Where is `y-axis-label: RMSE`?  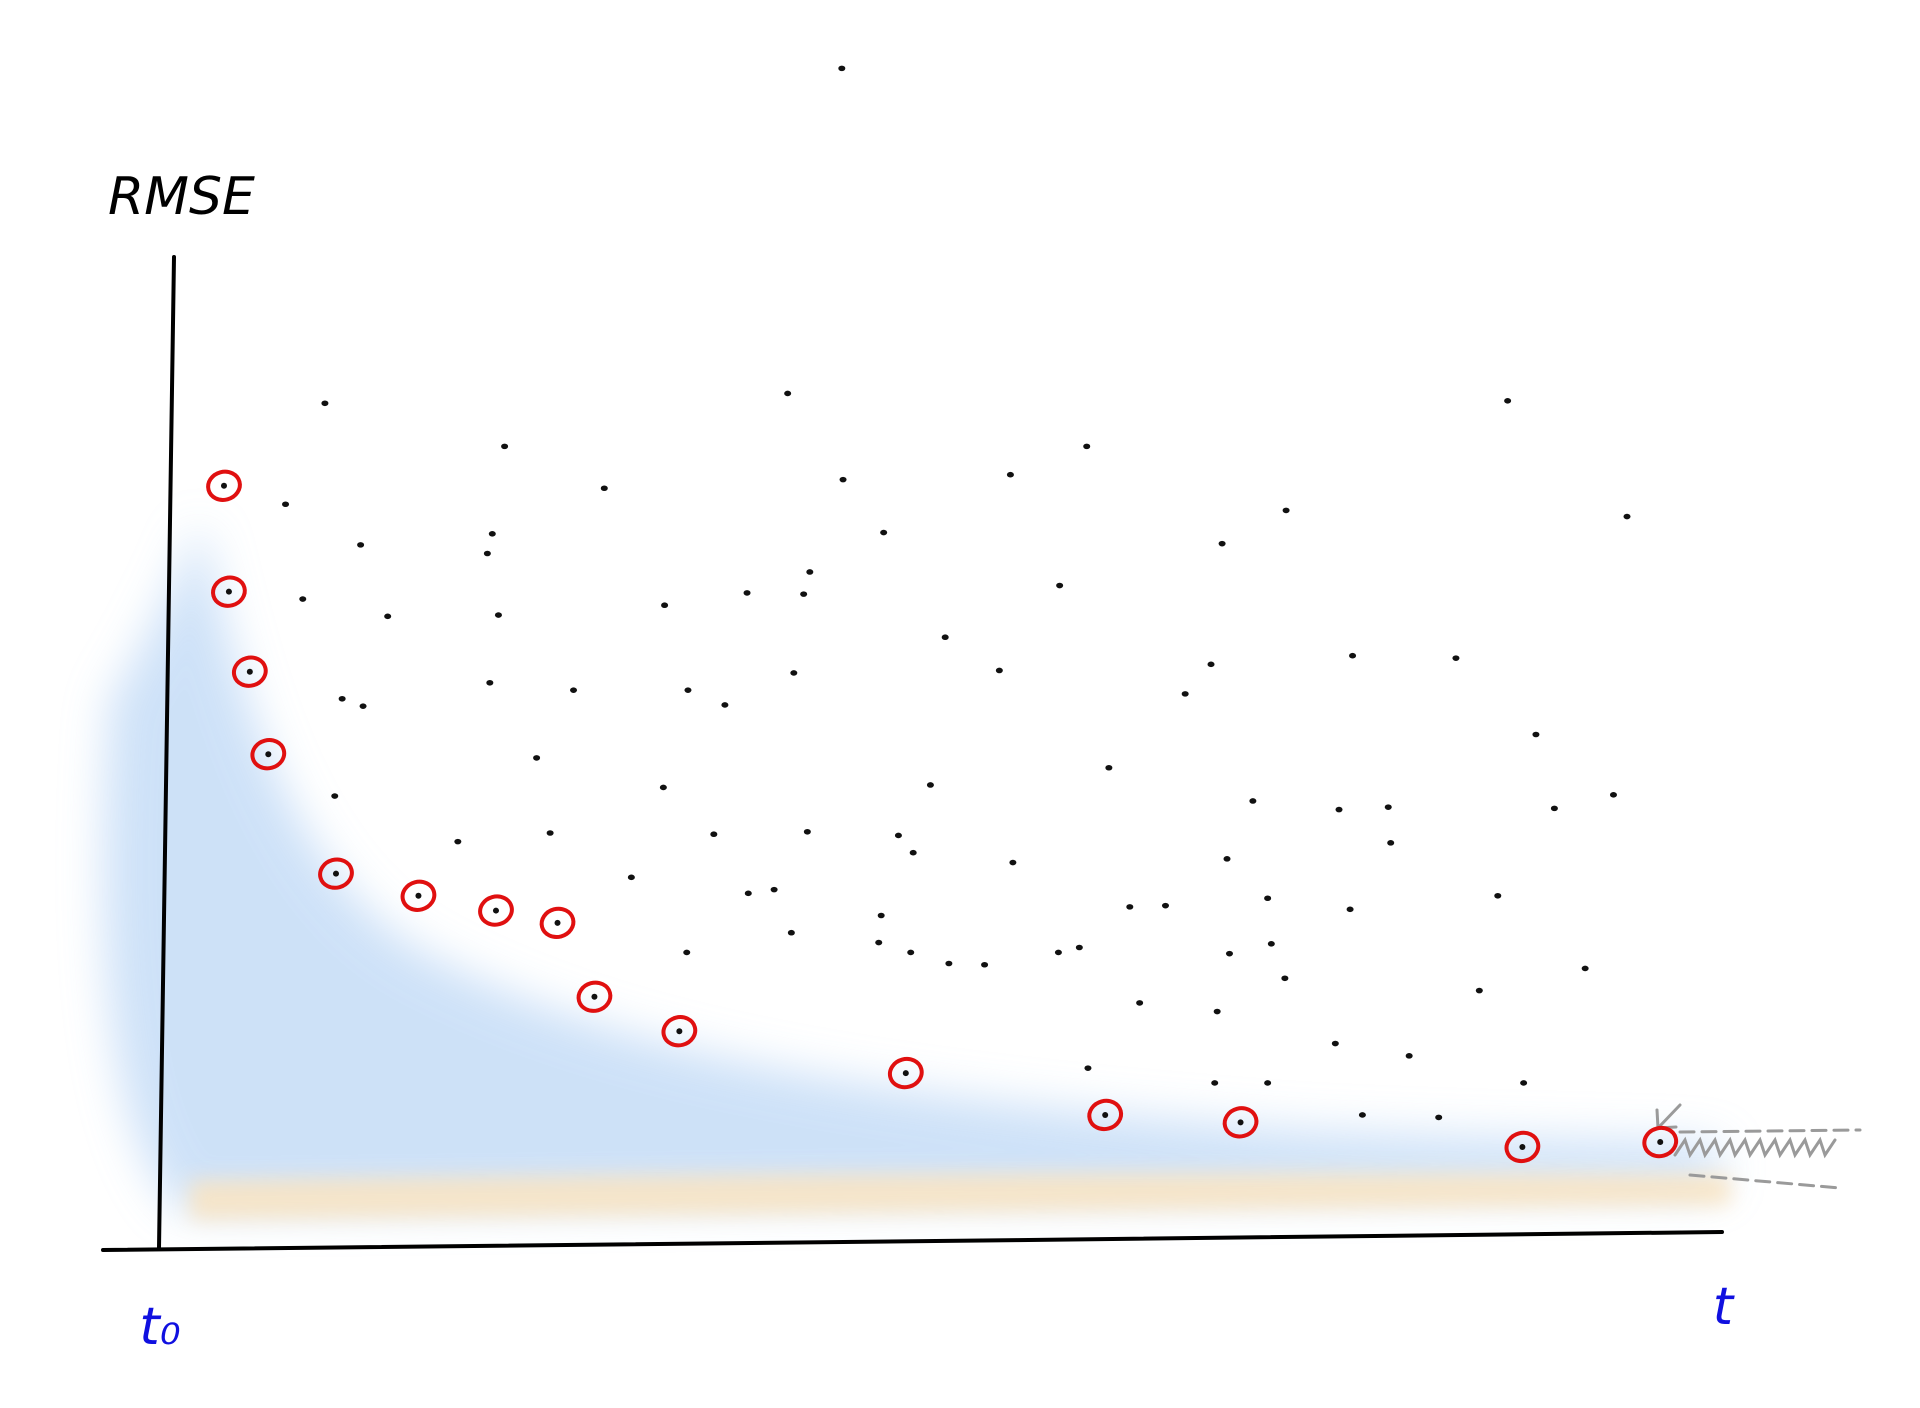 y-axis-label: RMSE is located at coordinates (181, 197).